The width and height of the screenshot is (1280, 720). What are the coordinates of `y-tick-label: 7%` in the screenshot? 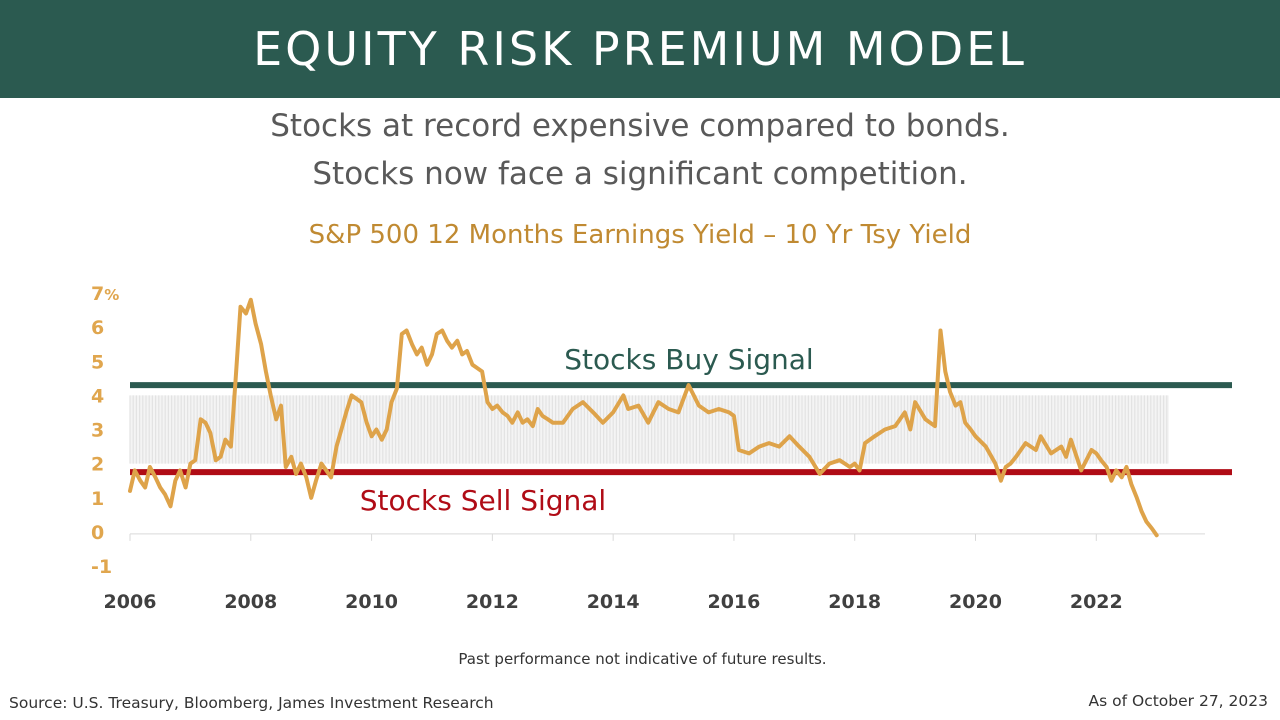 It's located at (105, 294).